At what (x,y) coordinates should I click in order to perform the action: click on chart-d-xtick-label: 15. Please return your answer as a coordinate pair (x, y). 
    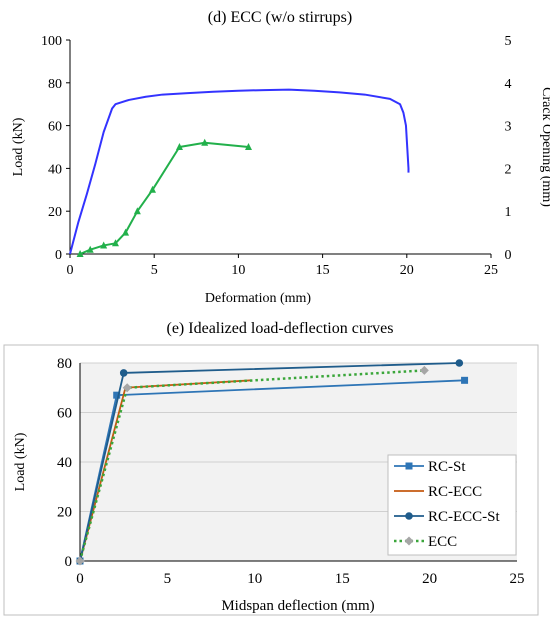
    Looking at the image, I should click on (323, 270).